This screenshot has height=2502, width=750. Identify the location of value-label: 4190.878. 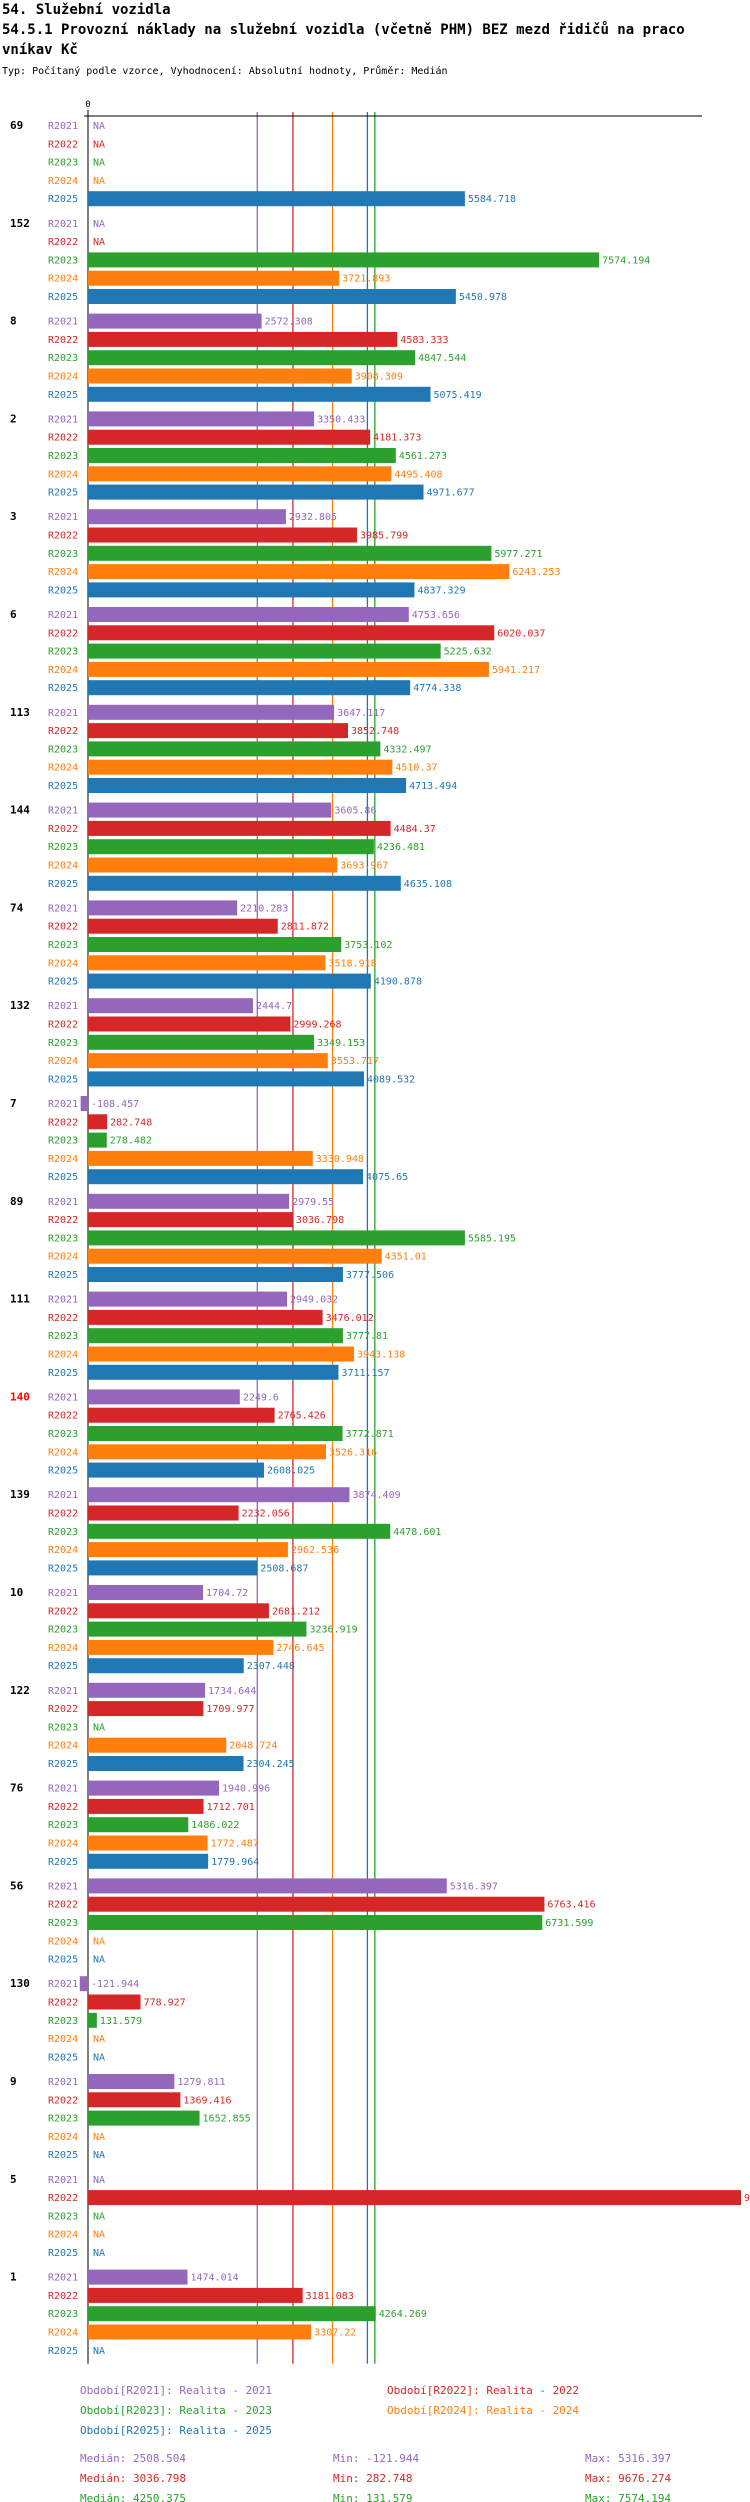
(398, 982).